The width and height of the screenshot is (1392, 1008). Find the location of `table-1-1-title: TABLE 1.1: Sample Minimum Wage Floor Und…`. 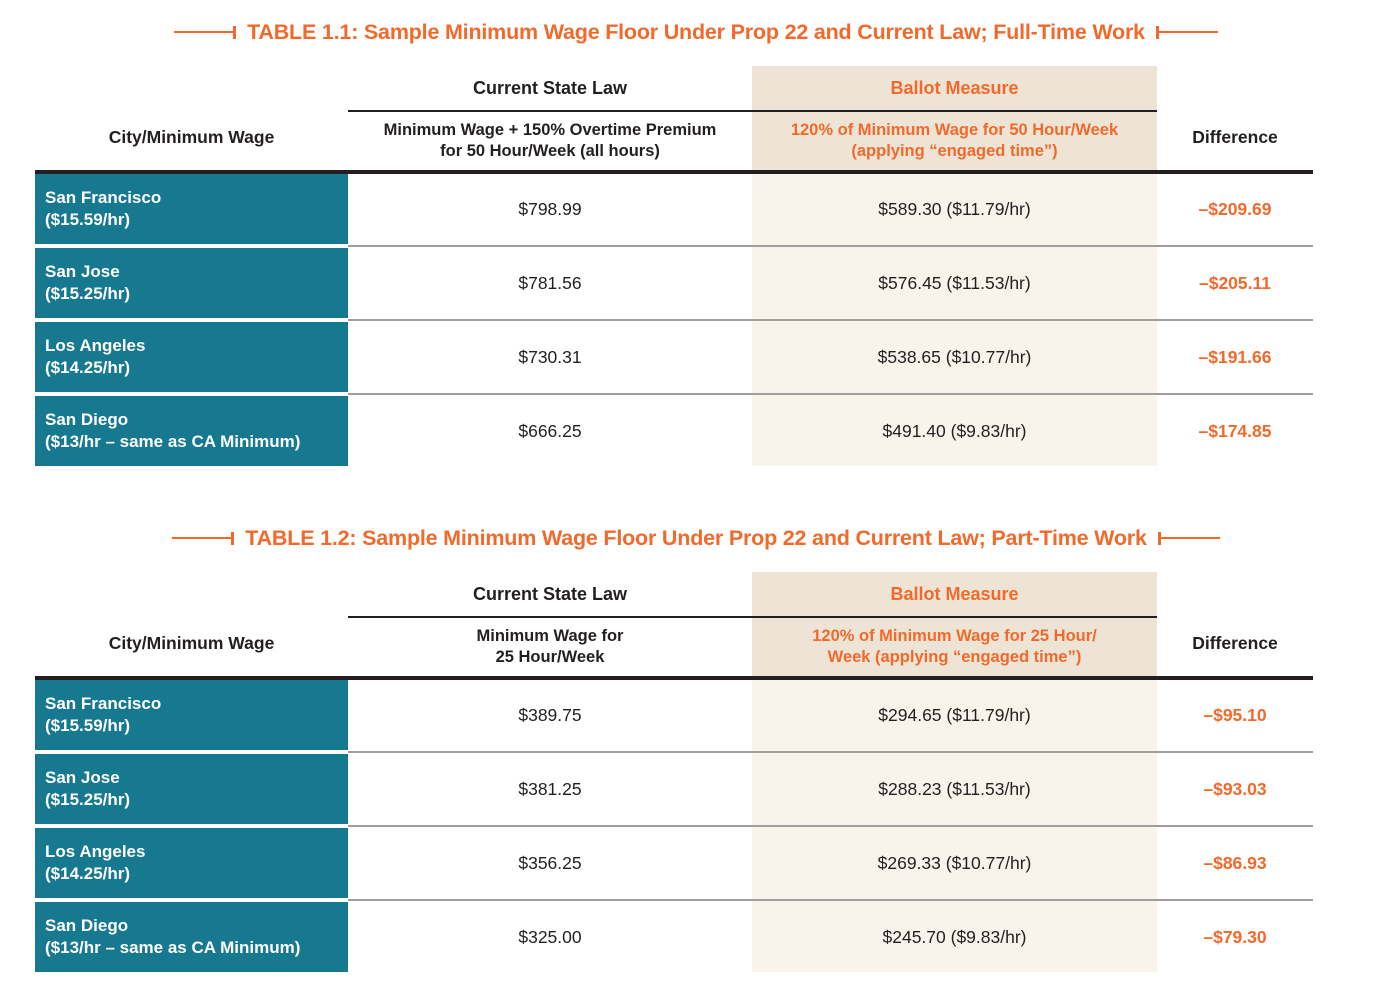

table-1-1-title: TABLE 1.1: Sample Minimum Wage Floor Und… is located at coordinates (696, 32).